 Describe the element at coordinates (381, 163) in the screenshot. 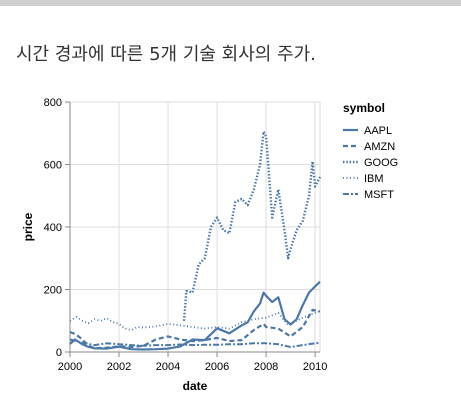

I see `legend-label-goog: GOOG` at that location.